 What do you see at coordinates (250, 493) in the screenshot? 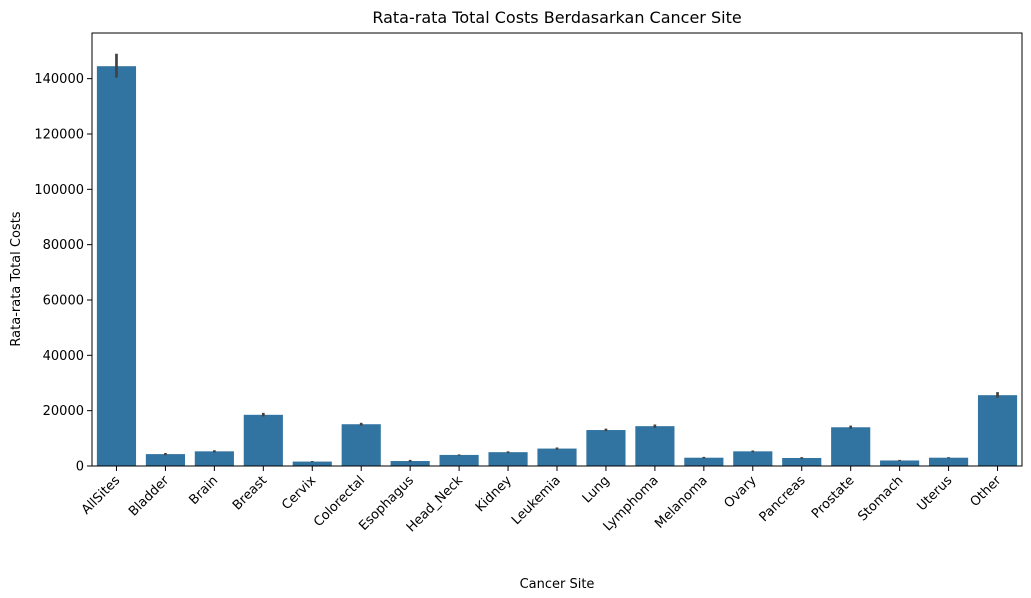
I see `x-tick-label: Breast` at bounding box center [250, 493].